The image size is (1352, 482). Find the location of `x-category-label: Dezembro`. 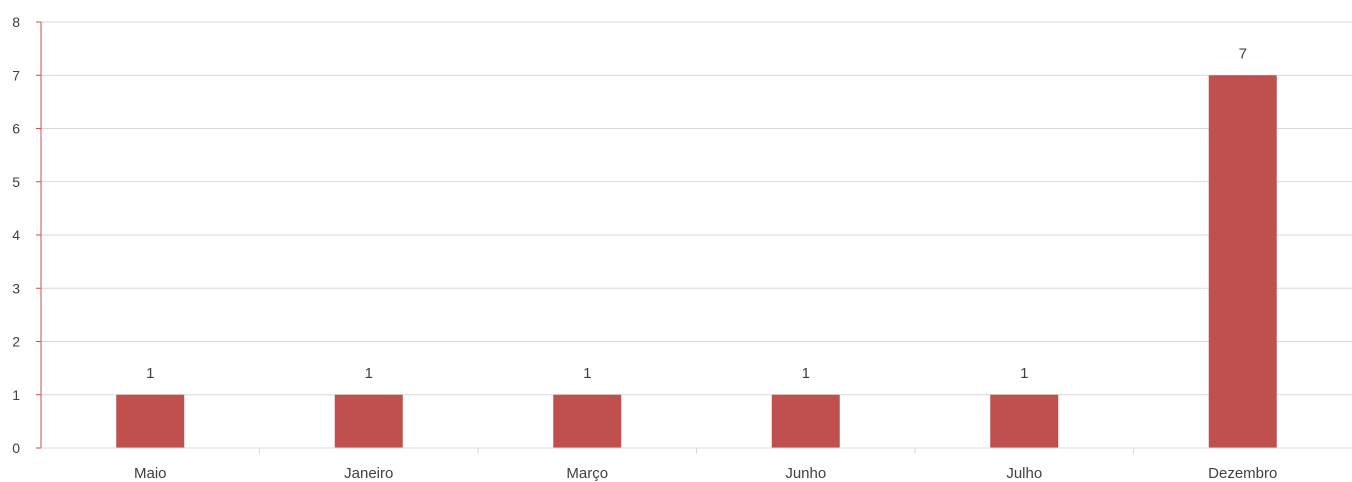

x-category-label: Dezembro is located at coordinates (1242, 473).